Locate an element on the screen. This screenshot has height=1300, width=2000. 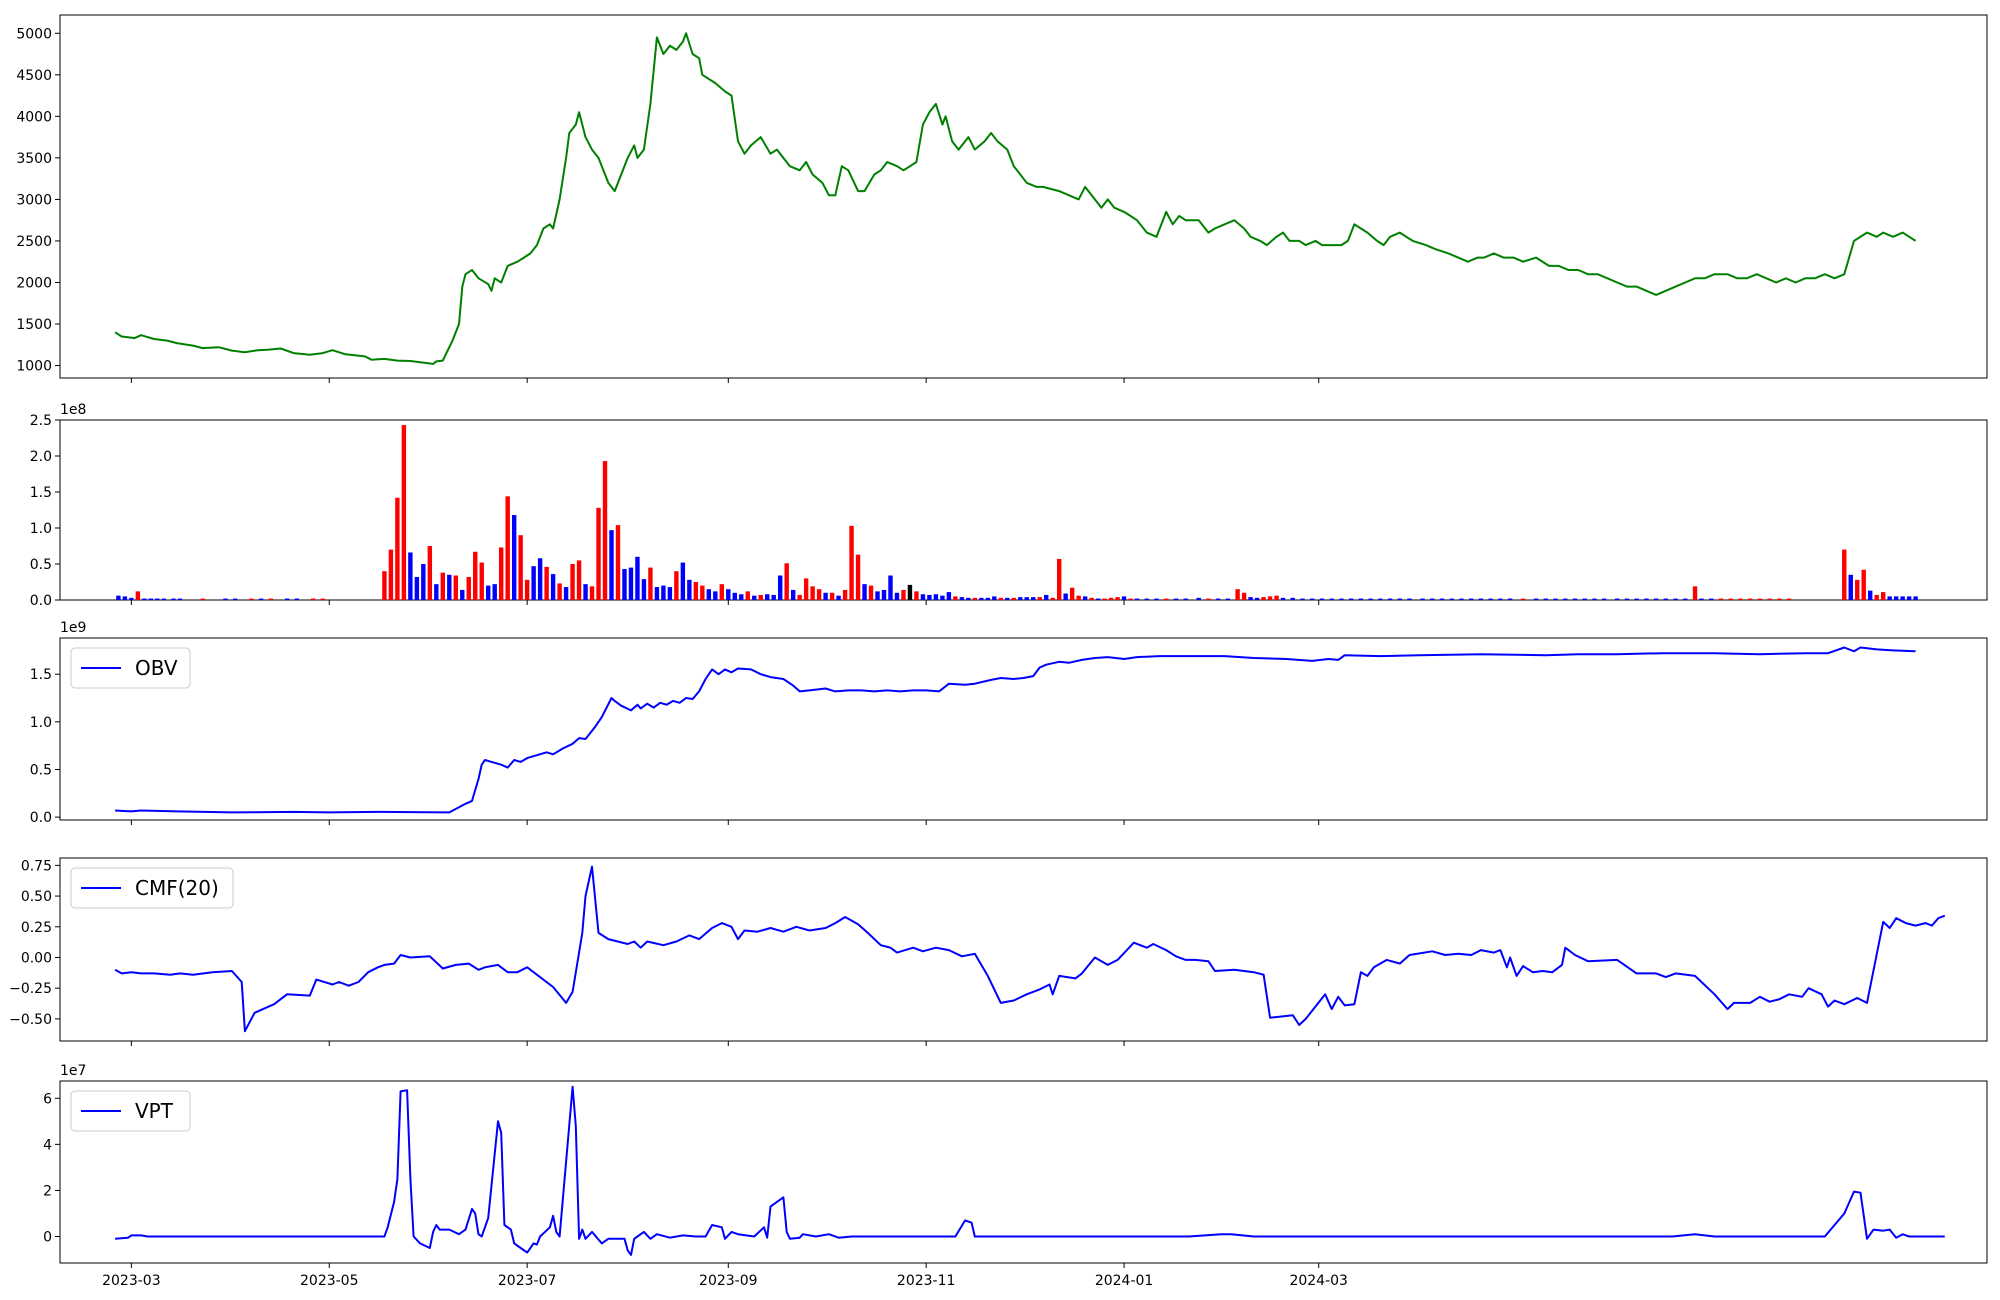
obv-series-line is located at coordinates (1015, 730).